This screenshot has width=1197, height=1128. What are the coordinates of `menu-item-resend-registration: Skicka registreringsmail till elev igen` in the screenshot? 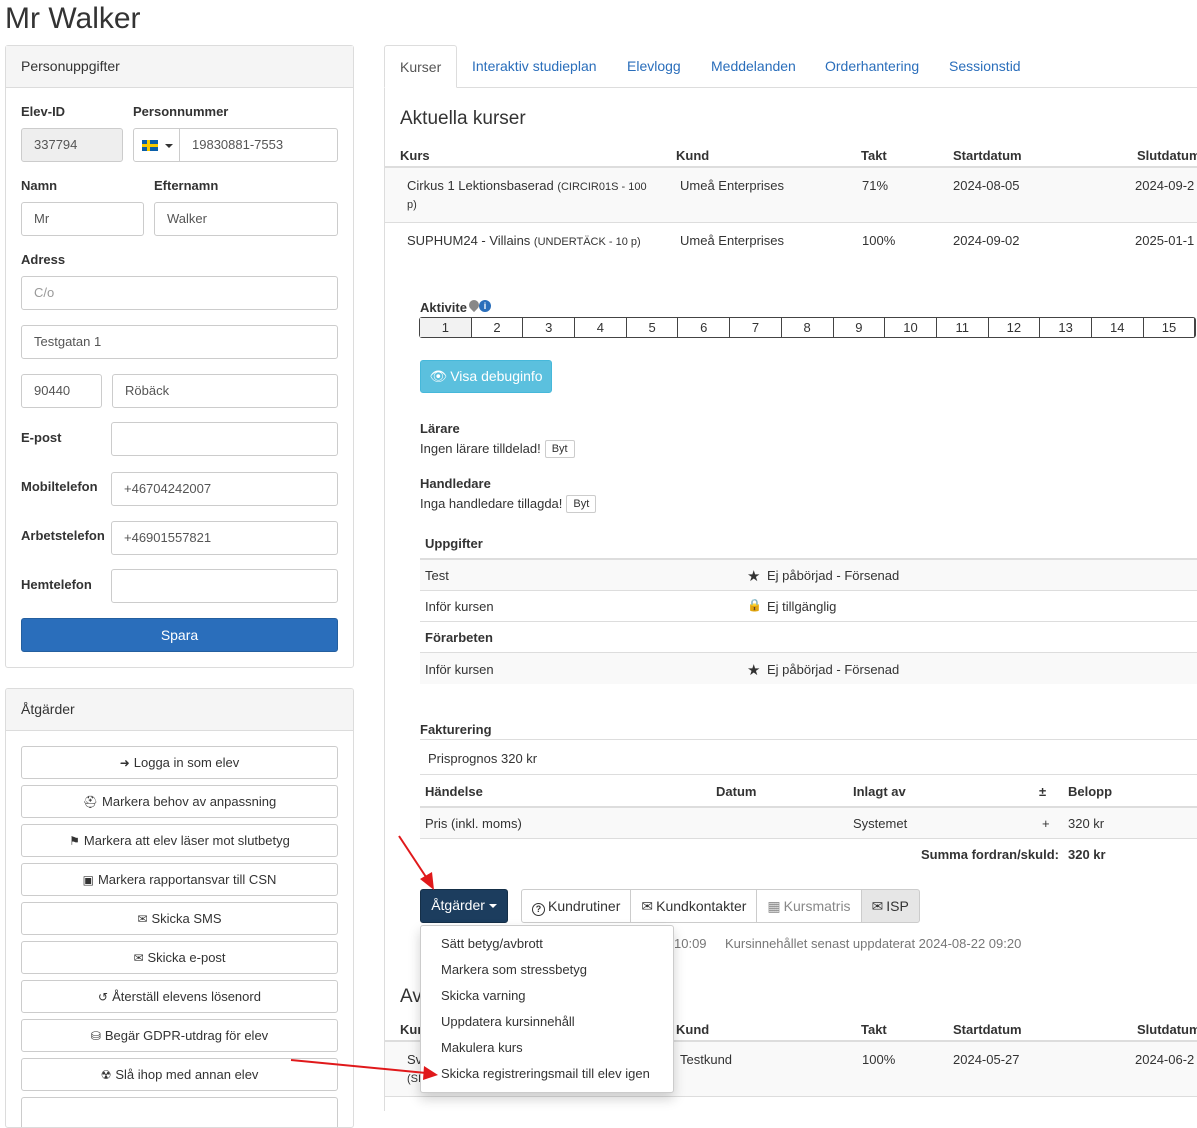 It's located at (545, 1073).